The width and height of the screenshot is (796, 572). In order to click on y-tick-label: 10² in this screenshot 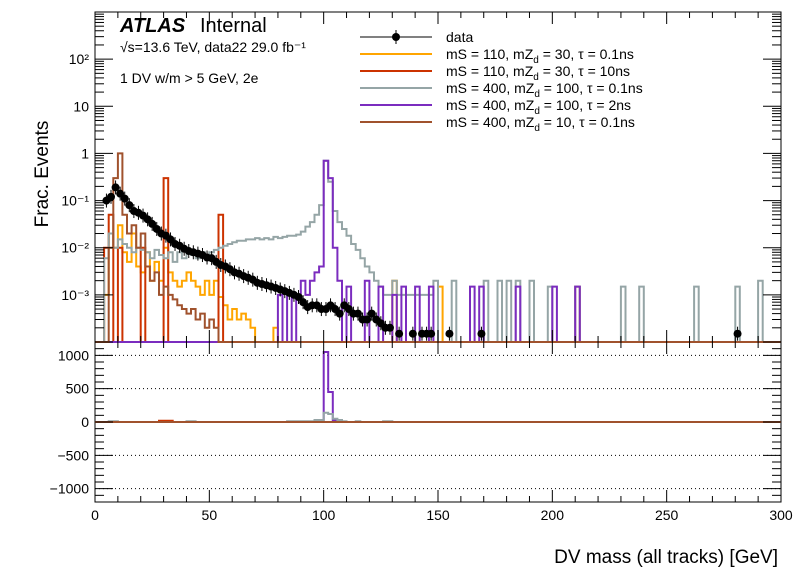, I will do `click(79, 59)`.